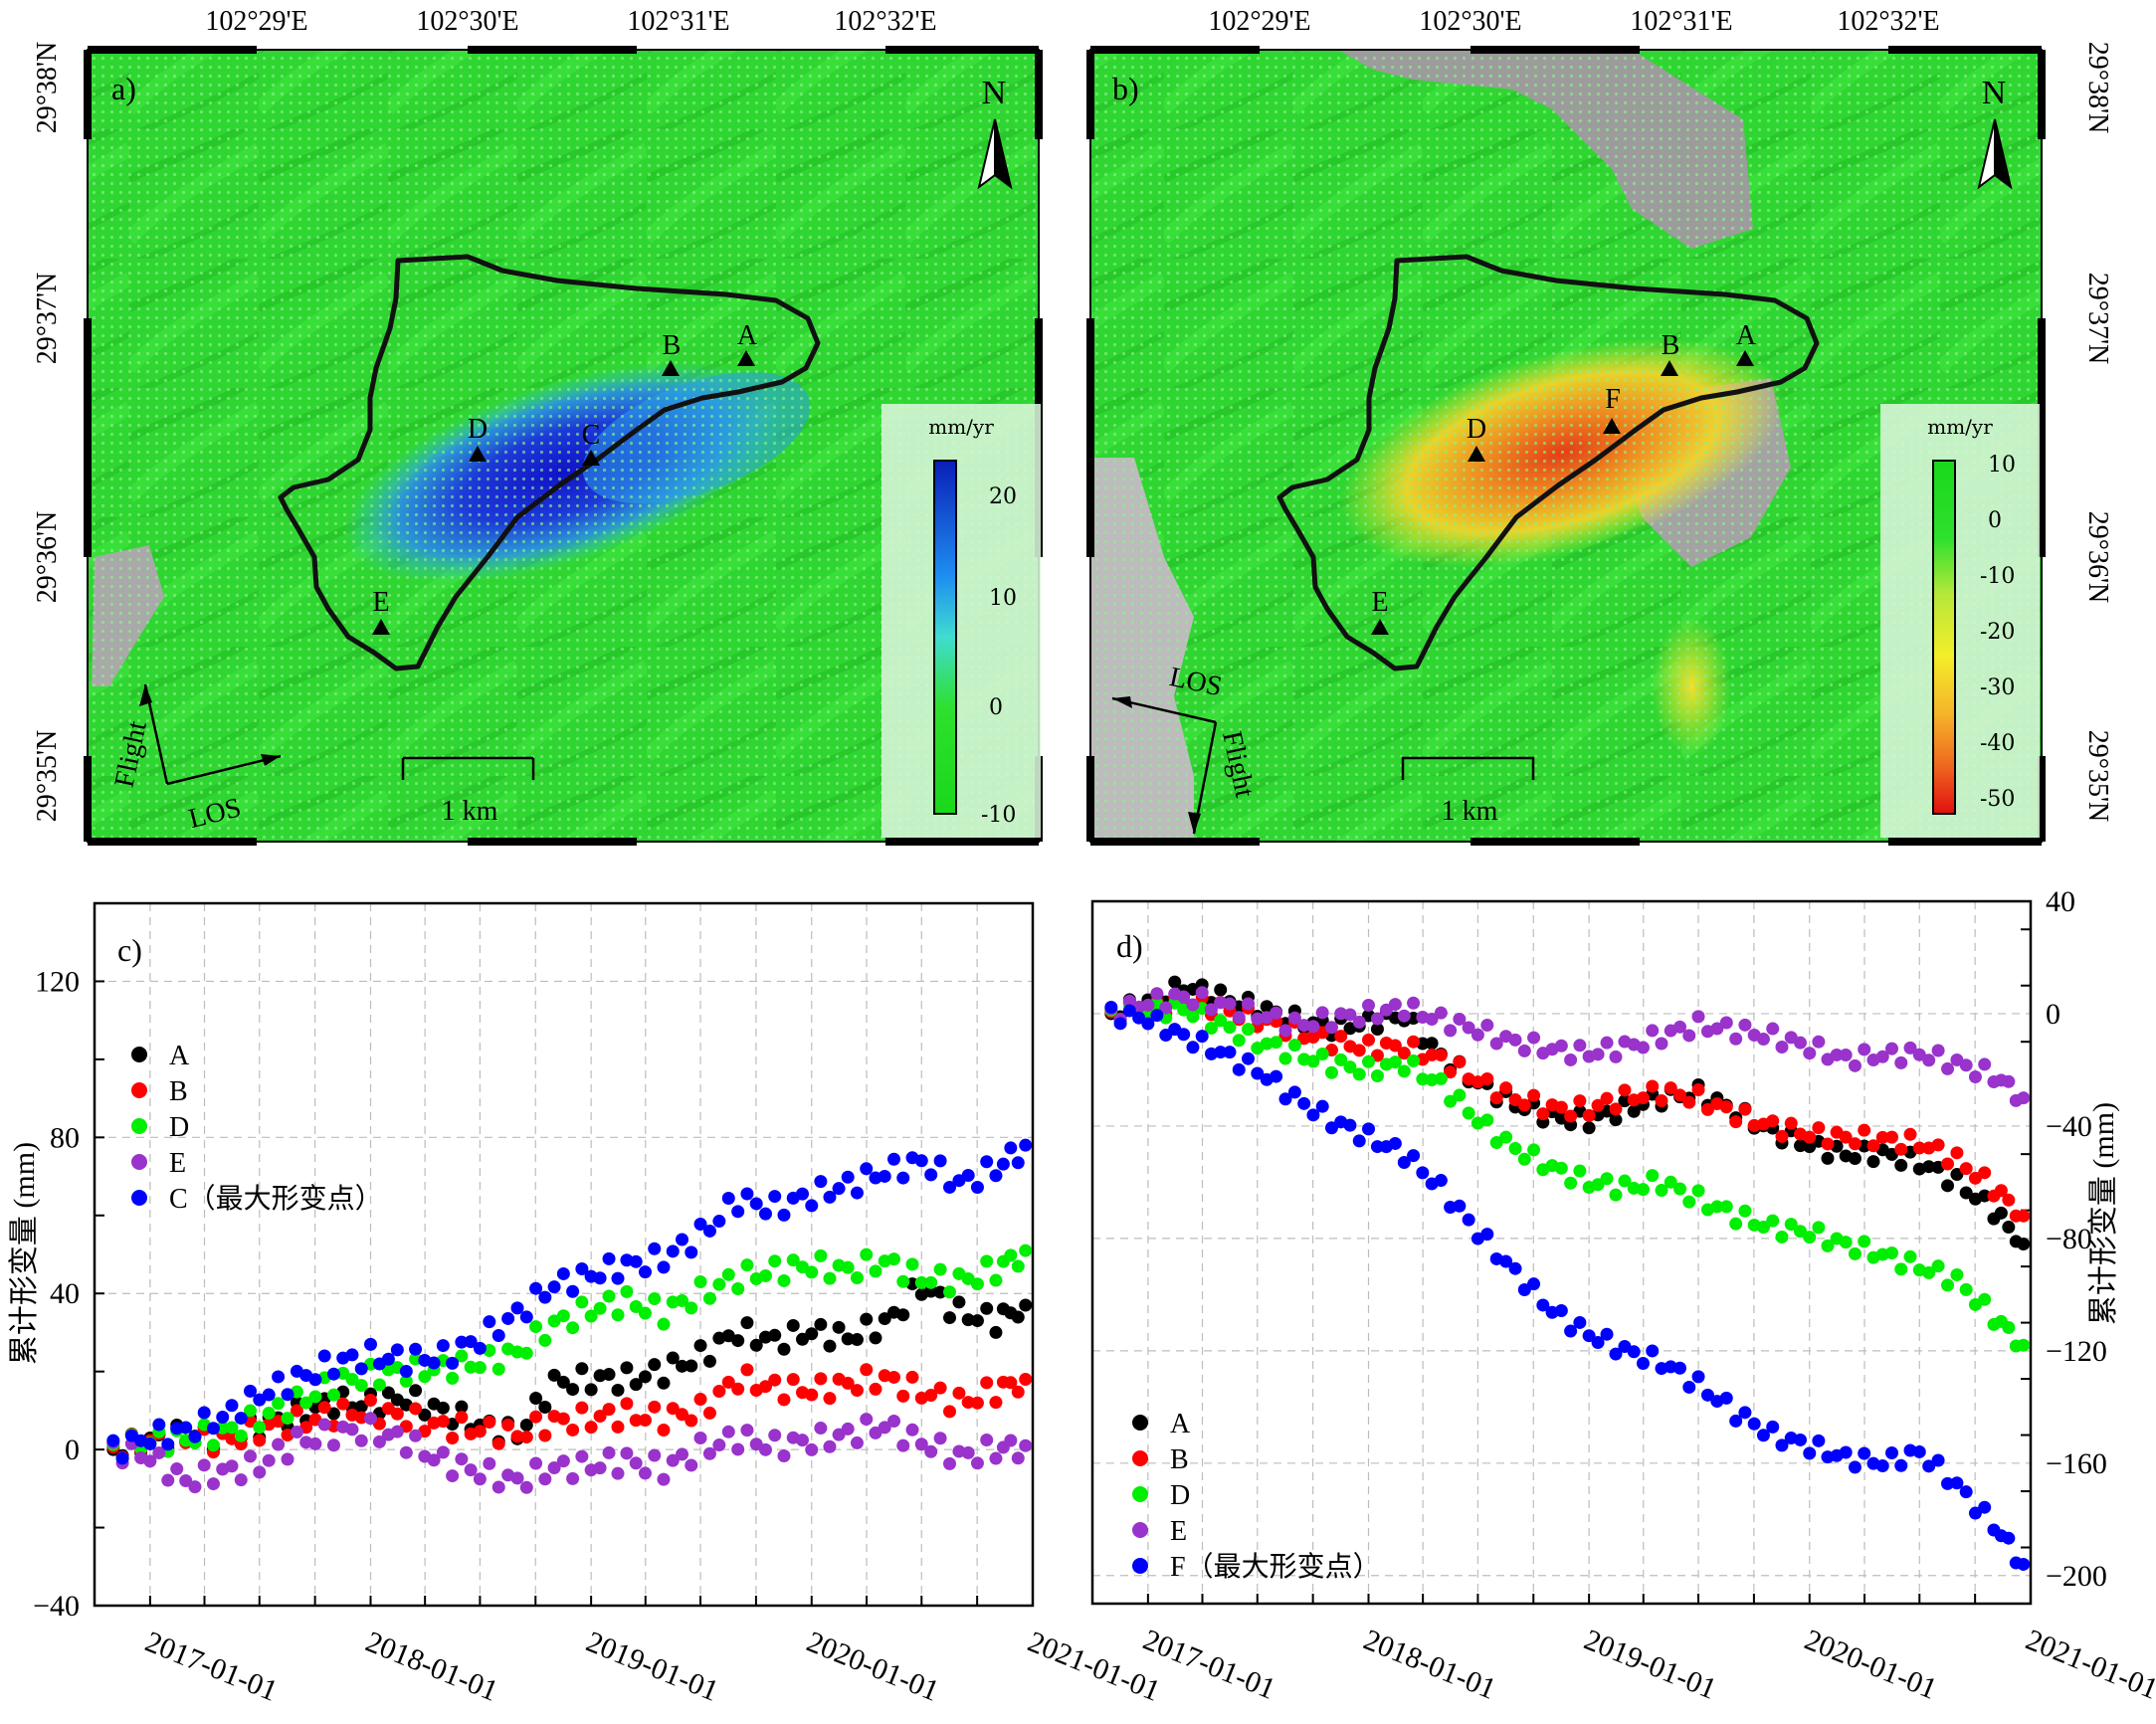 Image resolution: width=2156 pixels, height=1724 pixels. Describe the element at coordinates (1003, 598) in the screenshot. I see `map-a-cb-tick-2: 10` at that location.